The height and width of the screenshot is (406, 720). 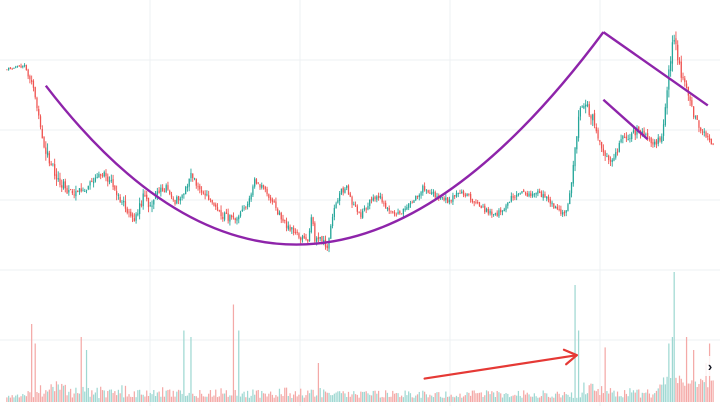 What do you see at coordinates (625, 119) in the screenshot?
I see `handle-lower-trendline` at bounding box center [625, 119].